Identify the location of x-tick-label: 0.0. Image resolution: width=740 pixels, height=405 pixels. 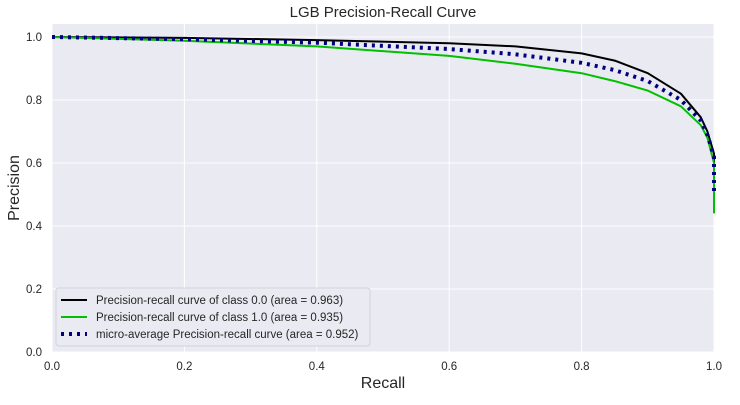
(52, 367).